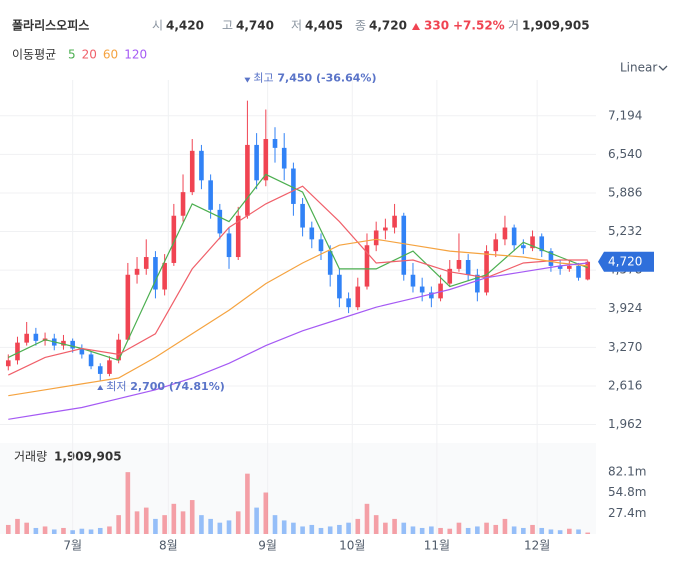  Describe the element at coordinates (625, 192) in the screenshot. I see `y-tick-label: 5,886` at that location.